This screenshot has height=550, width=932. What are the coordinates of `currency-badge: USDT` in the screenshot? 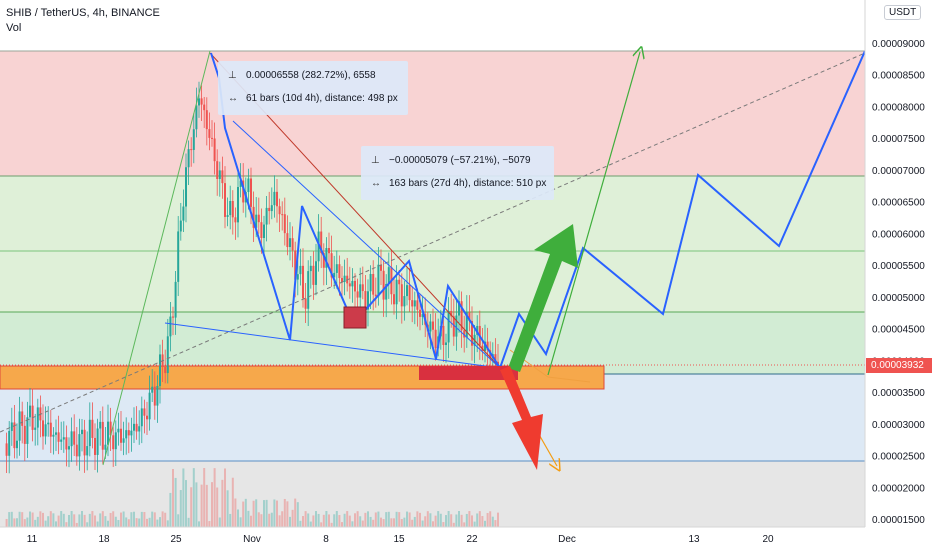 It's located at (903, 12).